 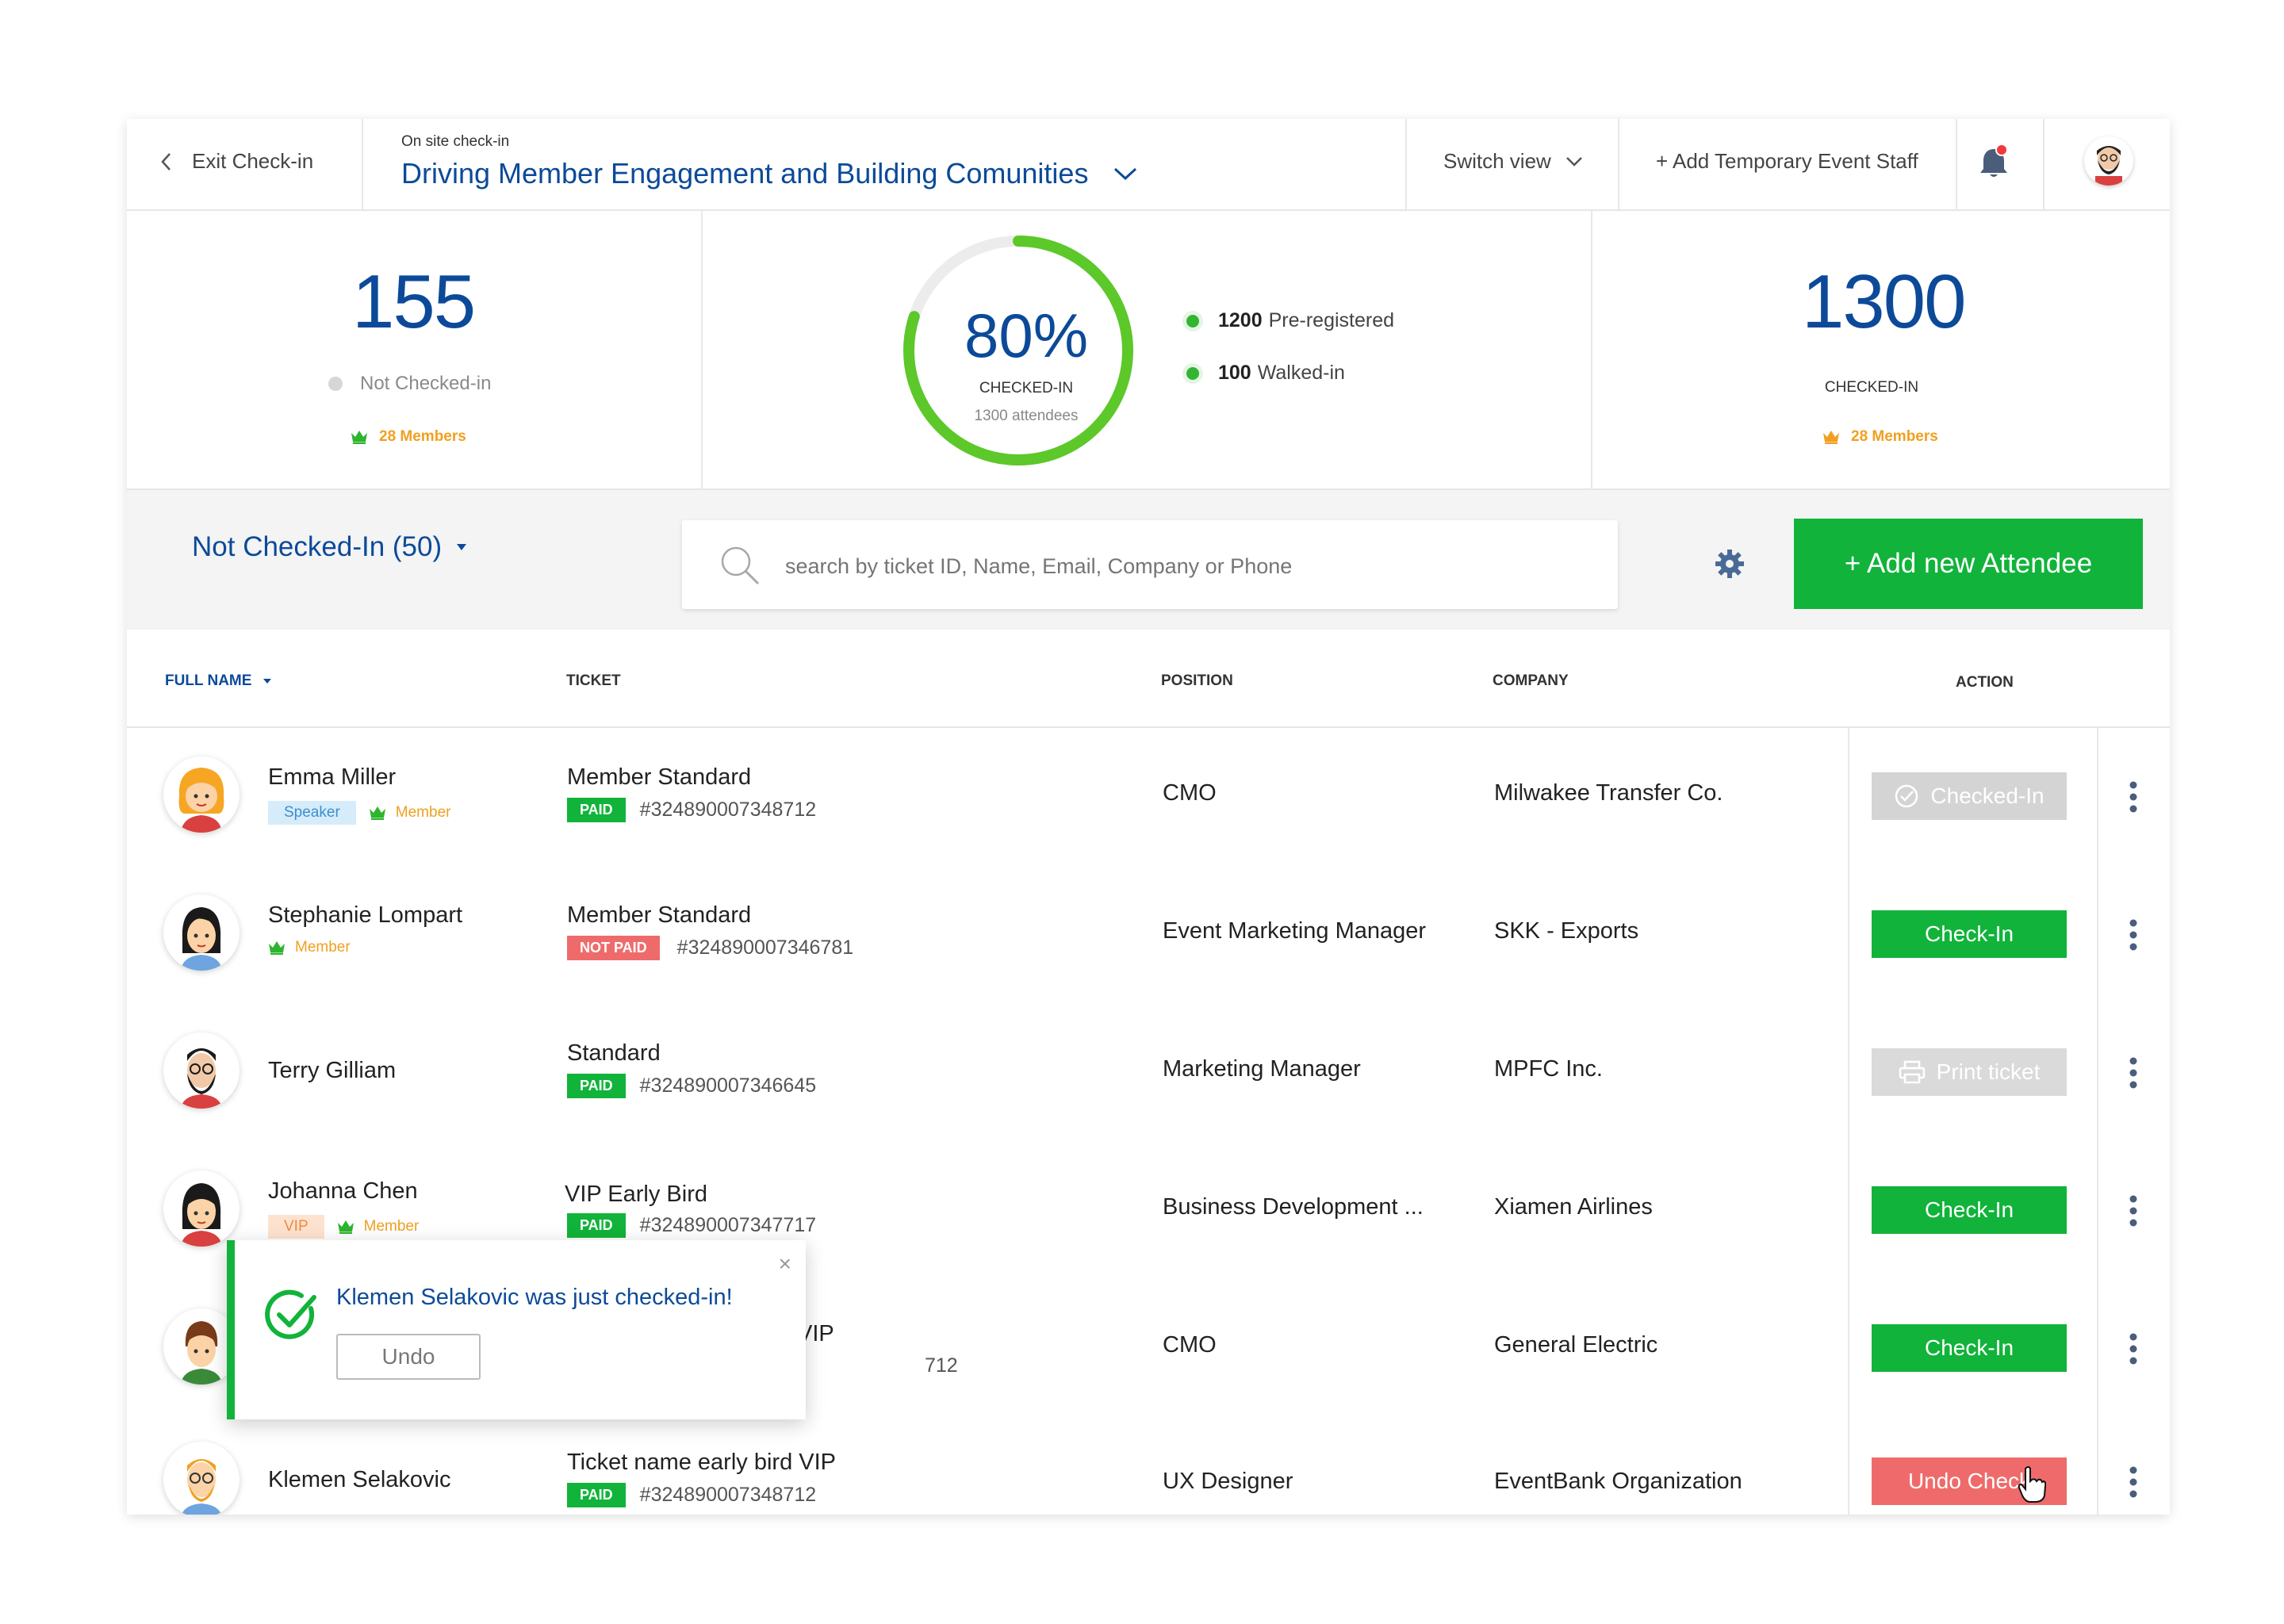 I want to click on attendee-name: Terry Gilliam, so click(x=332, y=1070).